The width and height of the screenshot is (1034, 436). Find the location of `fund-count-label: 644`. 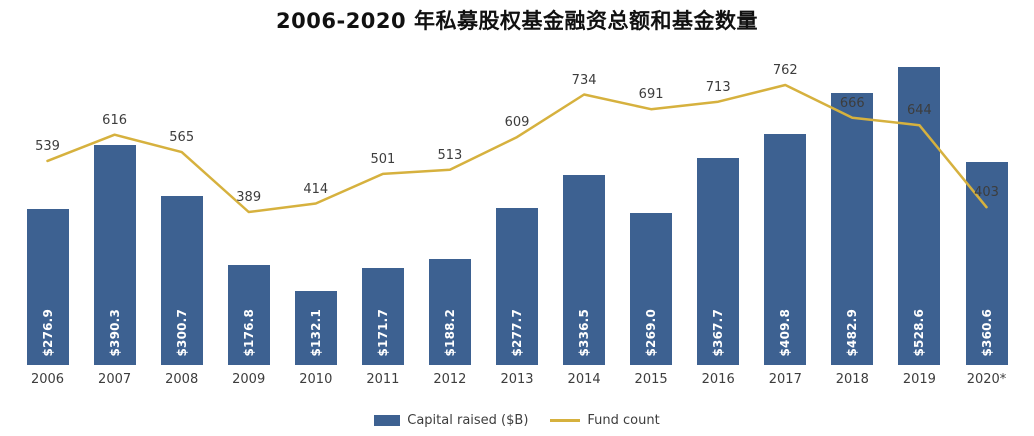

fund-count-label: 644 is located at coordinates (919, 111).